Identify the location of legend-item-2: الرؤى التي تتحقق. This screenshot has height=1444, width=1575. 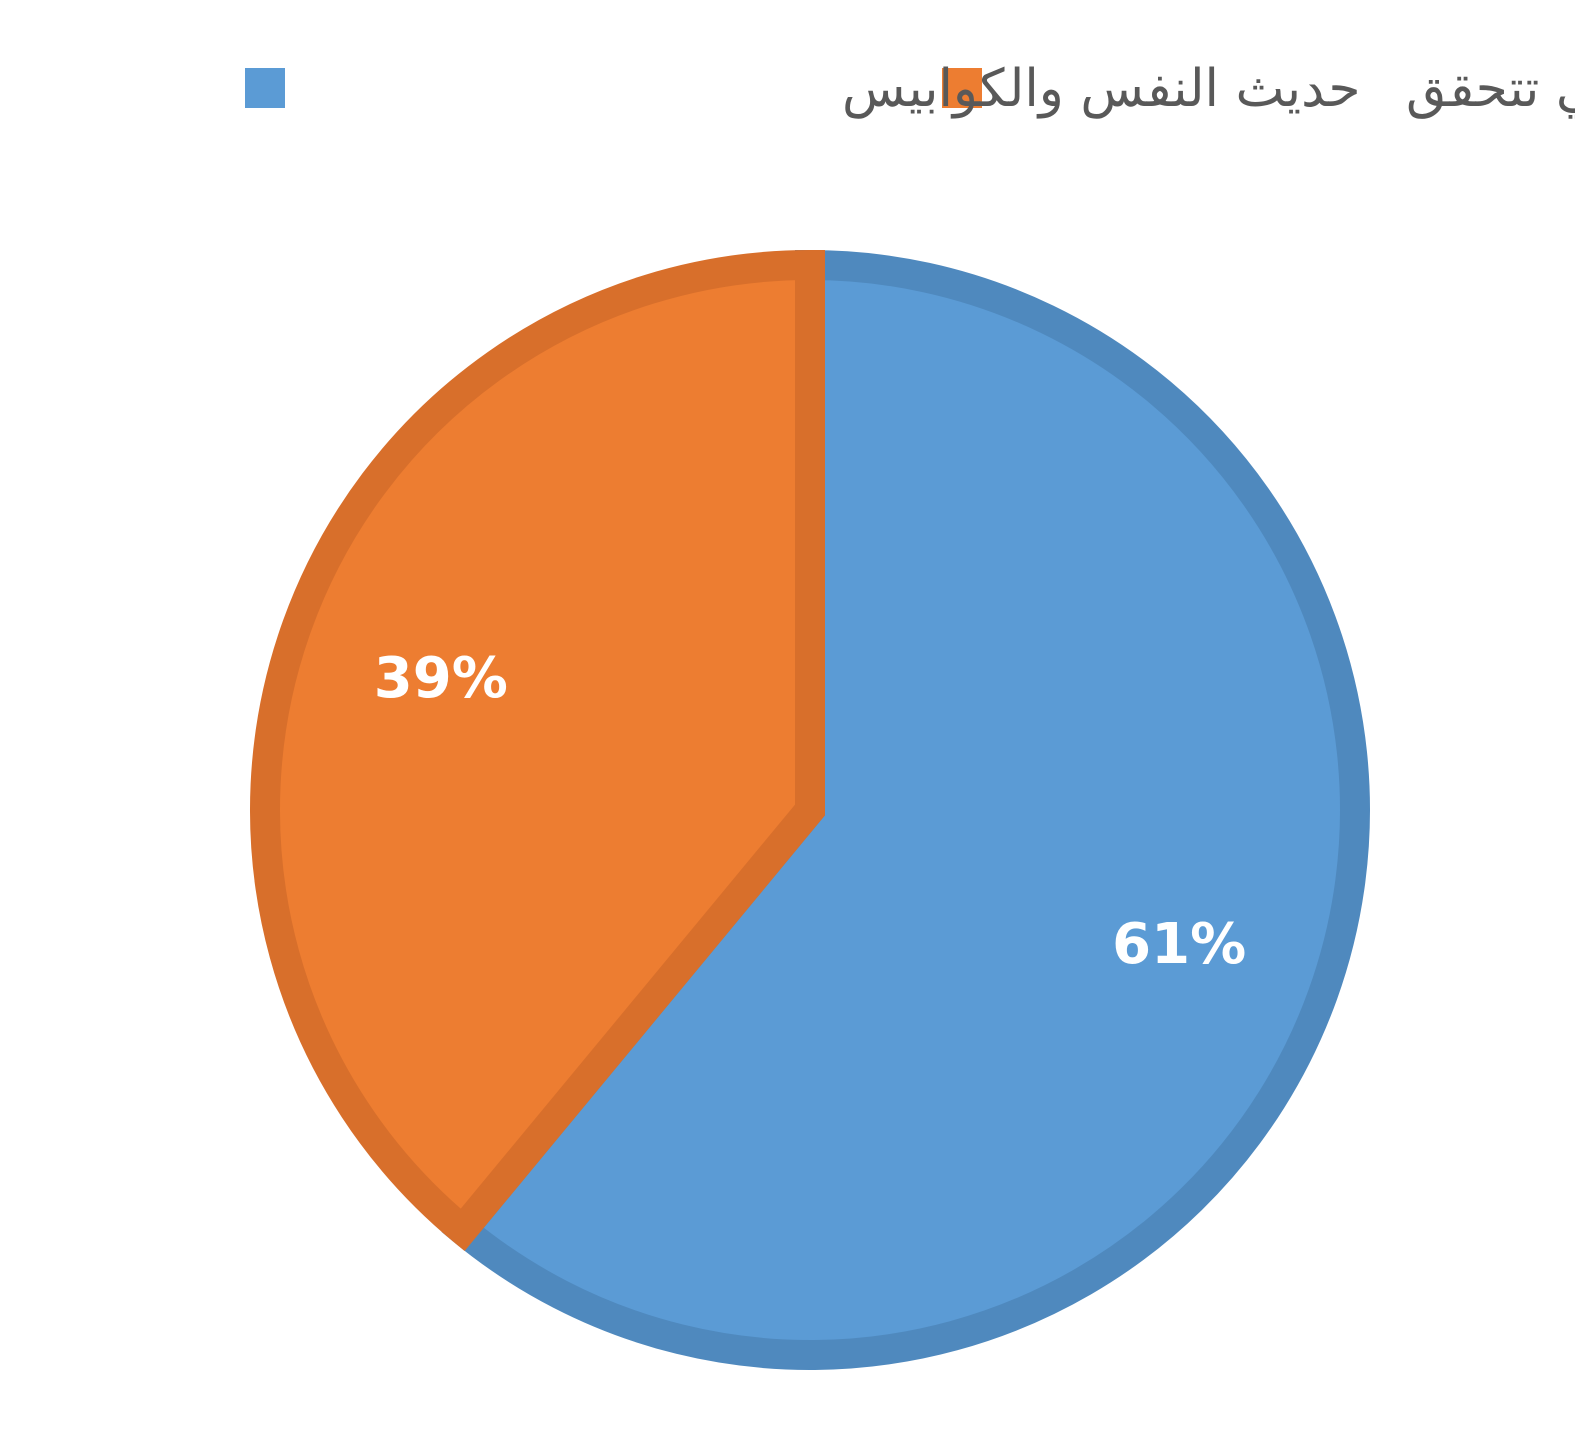
(1258, 89).